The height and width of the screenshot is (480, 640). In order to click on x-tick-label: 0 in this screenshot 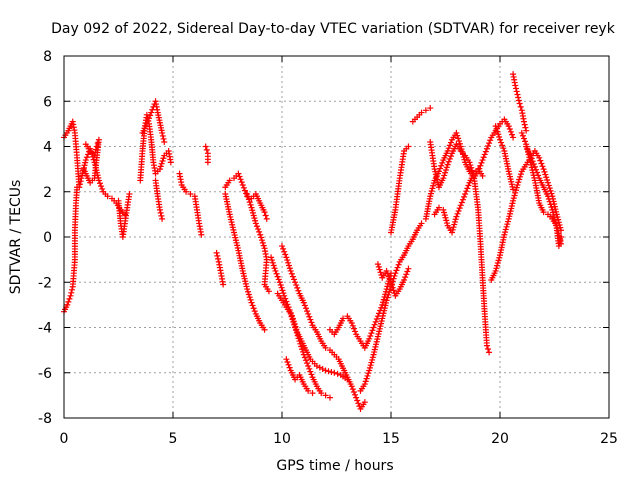, I will do `click(64, 439)`.